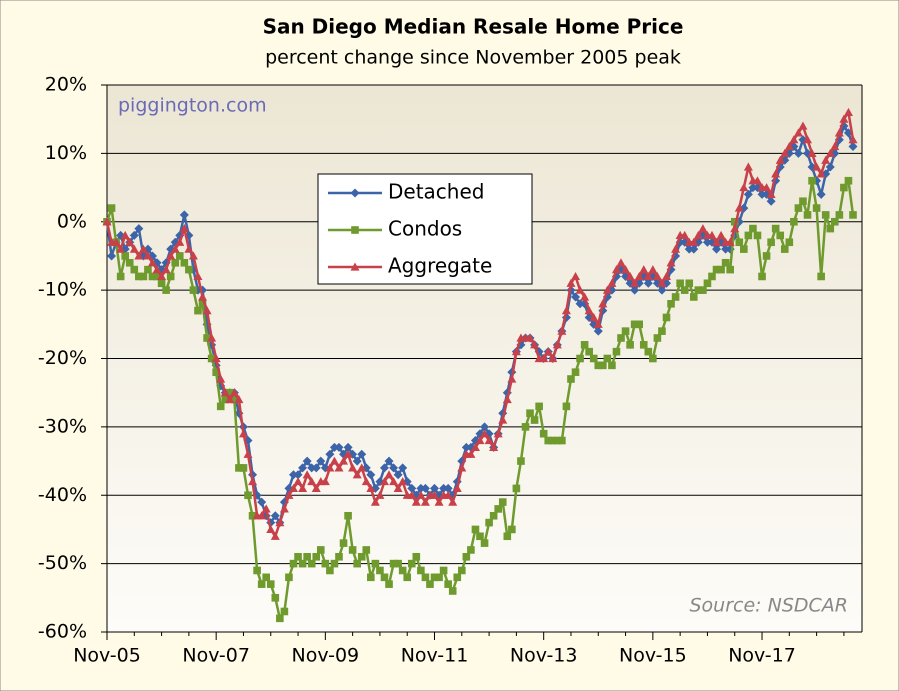 This screenshot has width=899, height=691. I want to click on x-tick-label: Nov-13, so click(544, 656).